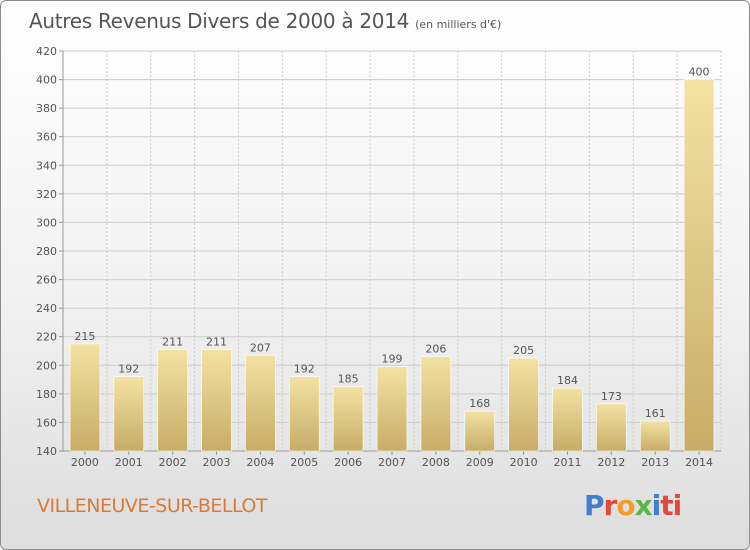  I want to click on y-tick-label: 300, so click(46, 222).